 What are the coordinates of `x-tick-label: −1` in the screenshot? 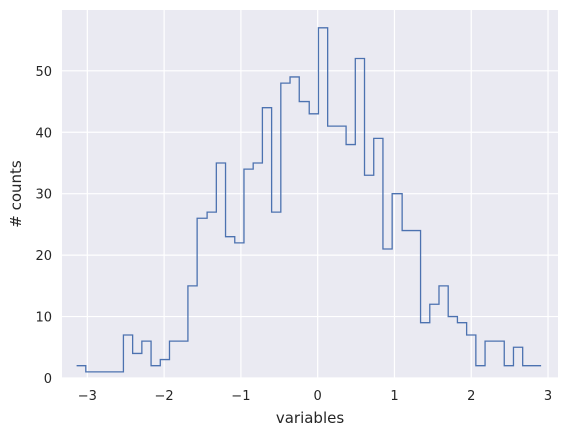 It's located at (240, 396).